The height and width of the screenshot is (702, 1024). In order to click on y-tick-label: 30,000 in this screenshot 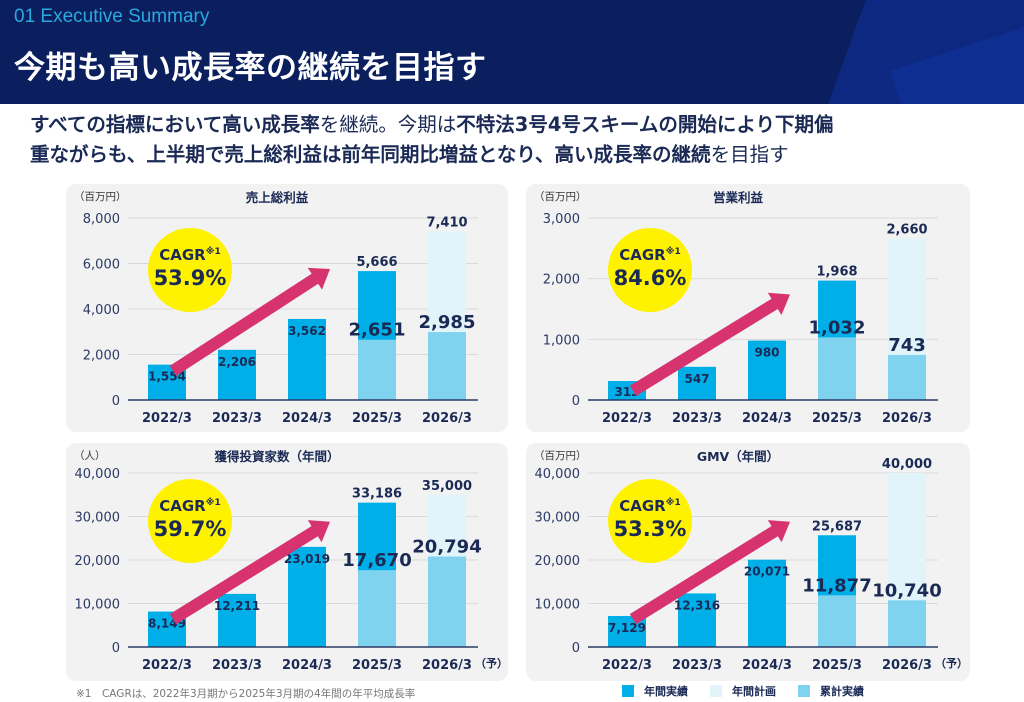, I will do `click(98, 518)`.